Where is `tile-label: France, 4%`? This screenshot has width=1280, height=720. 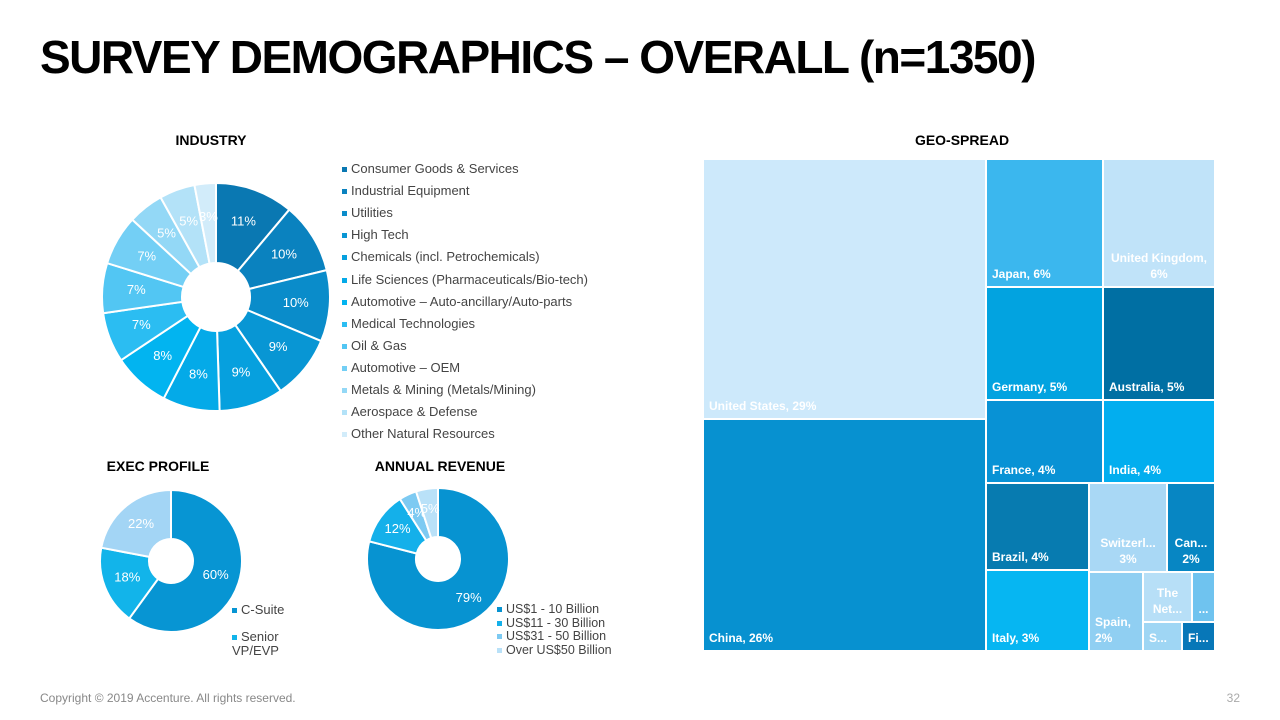 tile-label: France, 4% is located at coordinates (1024, 470).